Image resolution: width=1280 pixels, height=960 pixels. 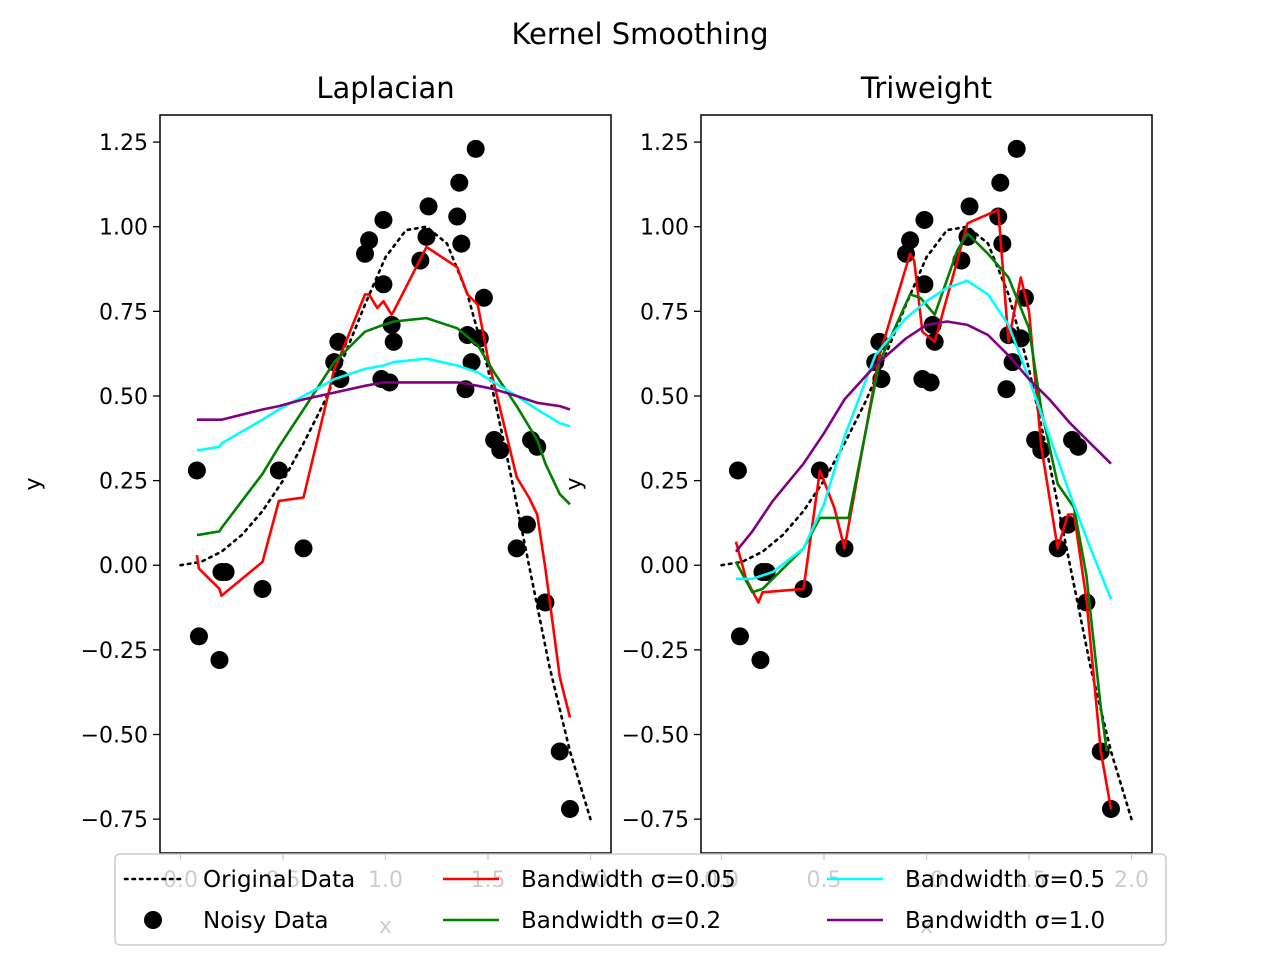 I want to click on figure-title: Kernel Smoothing, so click(x=639, y=34).